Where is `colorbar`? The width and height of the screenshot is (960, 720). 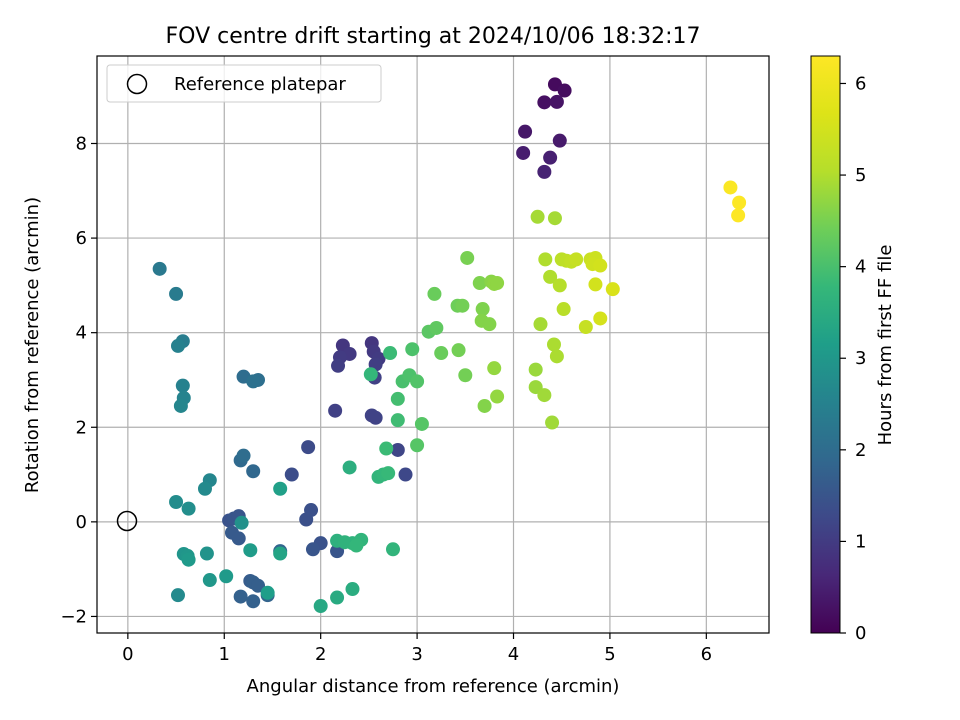 colorbar is located at coordinates (825, 344).